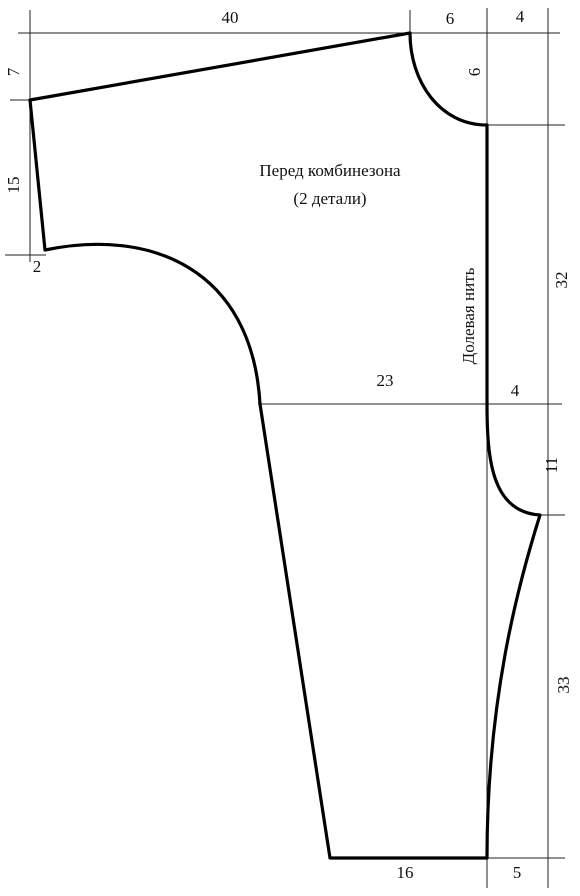 Image resolution: width=580 pixels, height=896 pixels. Describe the element at coordinates (37, 266) in the screenshot. I see `dimension-label: 2` at that location.